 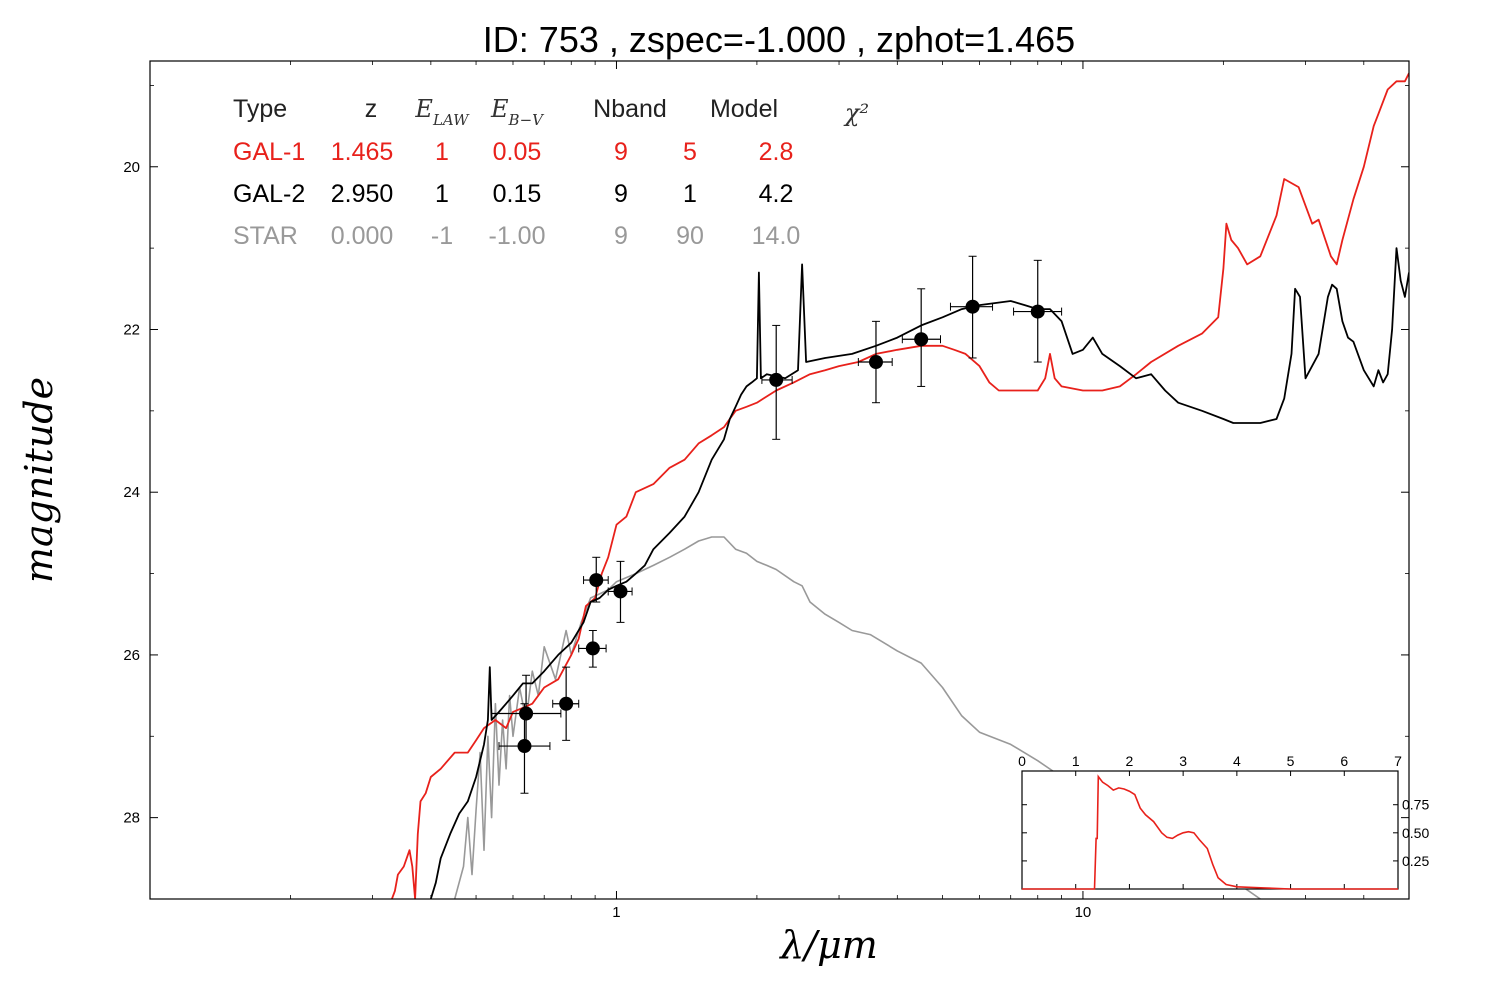 What do you see at coordinates (362, 194) in the screenshot?
I see `table-cell: 2.950` at bounding box center [362, 194].